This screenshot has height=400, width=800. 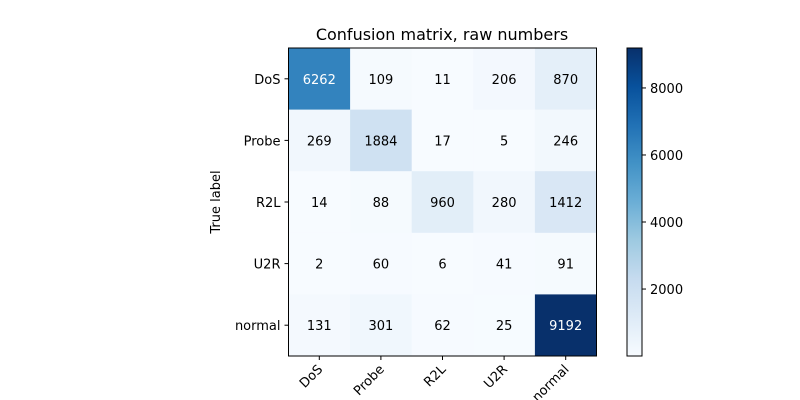 I want to click on chart-title: Confusion matrix, raw numbers, so click(x=442, y=34).